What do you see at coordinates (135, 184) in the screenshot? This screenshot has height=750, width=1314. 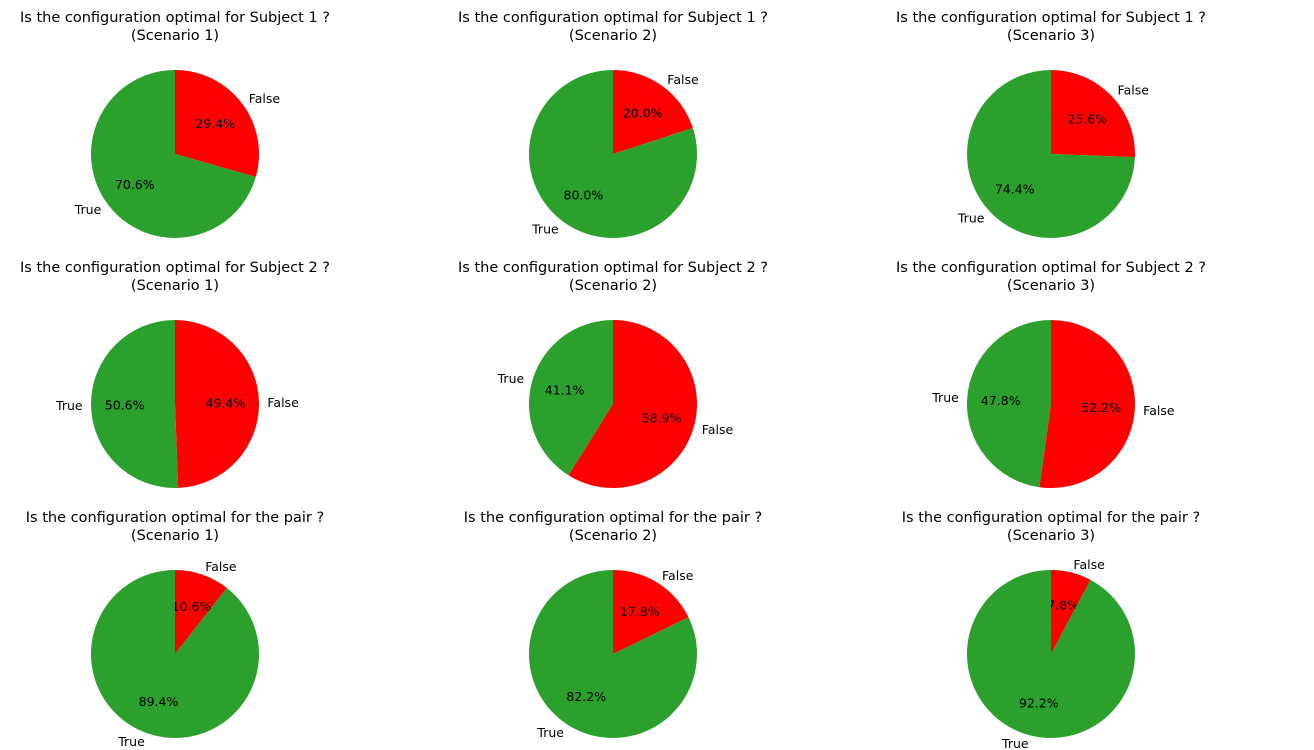 I see `percentage-label: 70.6%` at bounding box center [135, 184].